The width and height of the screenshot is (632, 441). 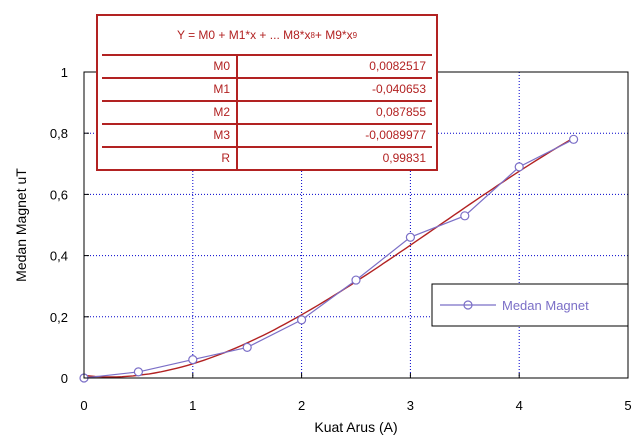 I want to click on fit-equation-prefix: Y = M0 + M1*x + ... M8*x, so click(x=243, y=35).